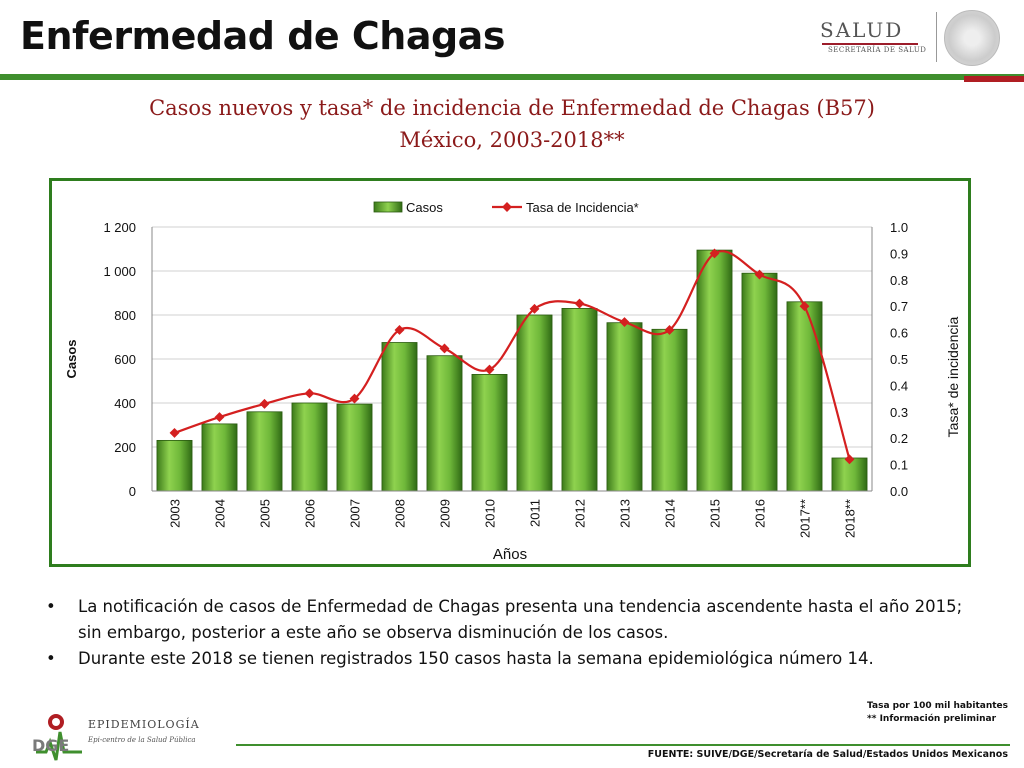 The height and width of the screenshot is (768, 1024). Describe the element at coordinates (899, 491) in the screenshot. I see `y2-tick-label: 0.0` at that location.